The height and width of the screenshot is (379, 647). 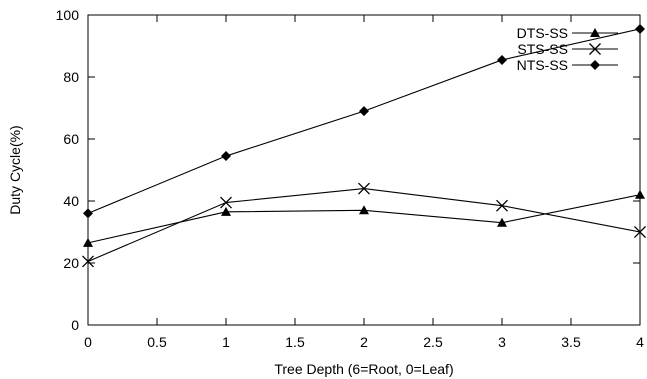 I want to click on x-tick-label: 3, so click(x=502, y=342).